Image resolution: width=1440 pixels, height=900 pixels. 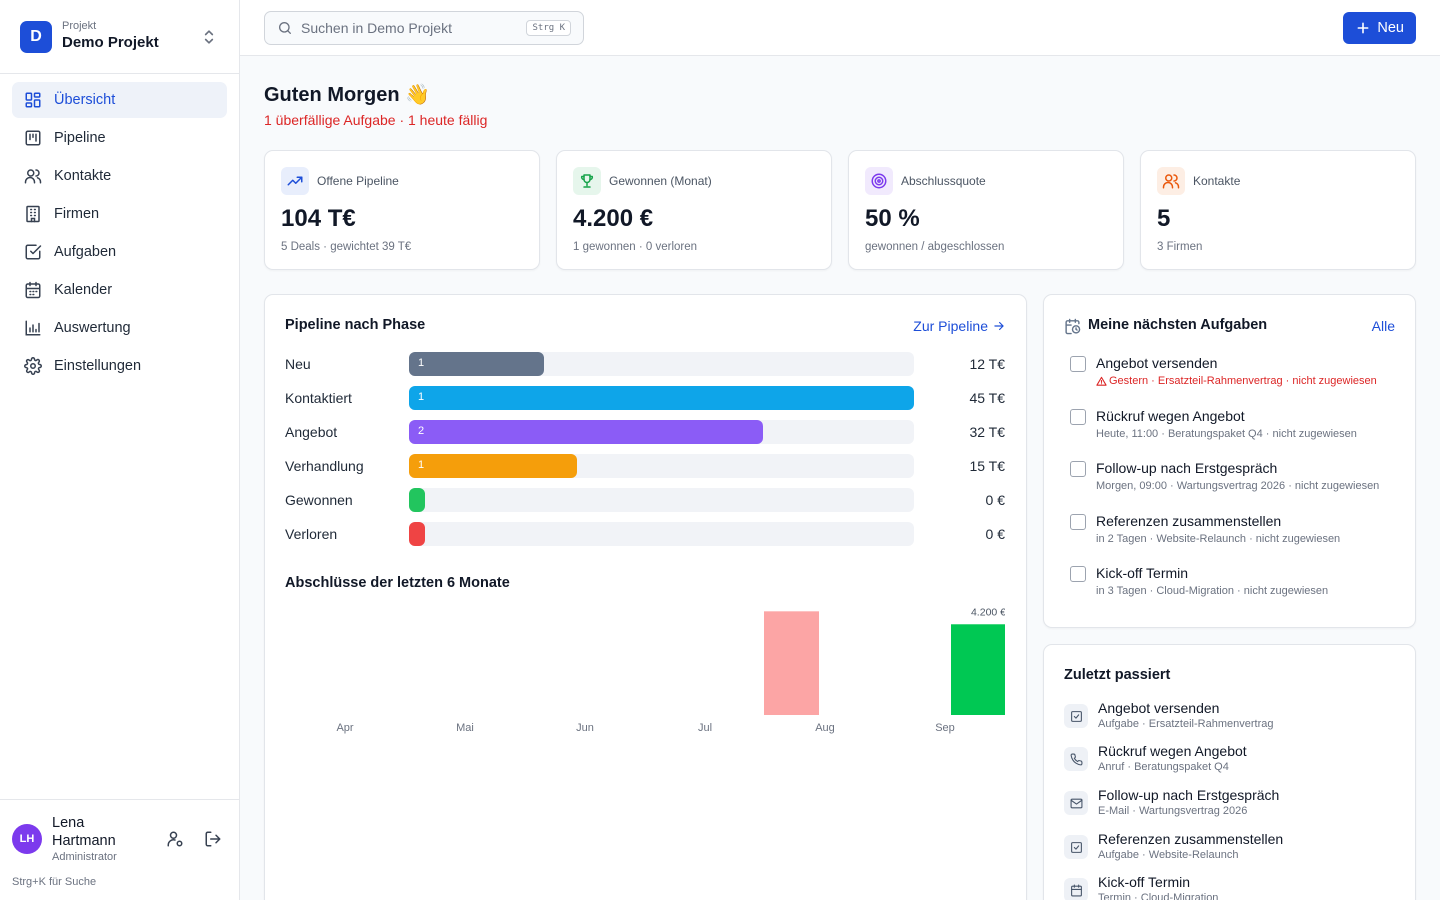 What do you see at coordinates (840, 28) in the screenshot?
I see `topbar: Suchen in Demo Projekt Strg K Neu` at bounding box center [840, 28].